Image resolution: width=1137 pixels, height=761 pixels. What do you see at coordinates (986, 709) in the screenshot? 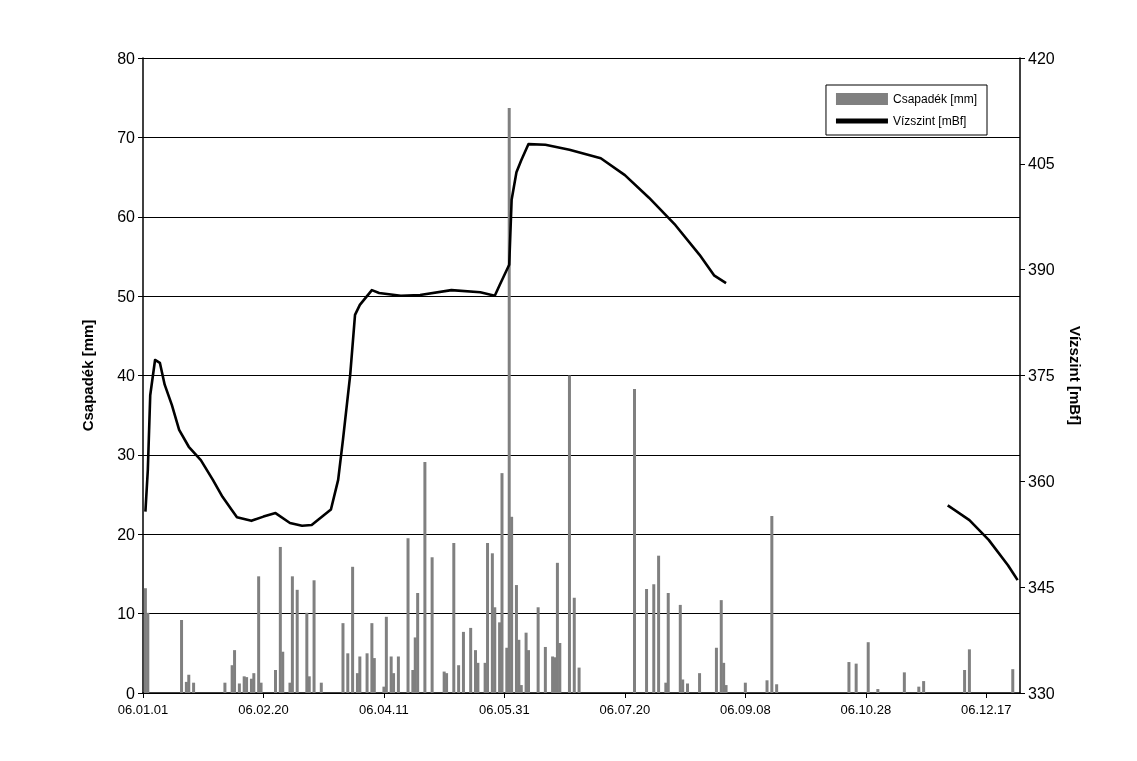
I see `x-tick-label: 06.12.17` at bounding box center [986, 709].